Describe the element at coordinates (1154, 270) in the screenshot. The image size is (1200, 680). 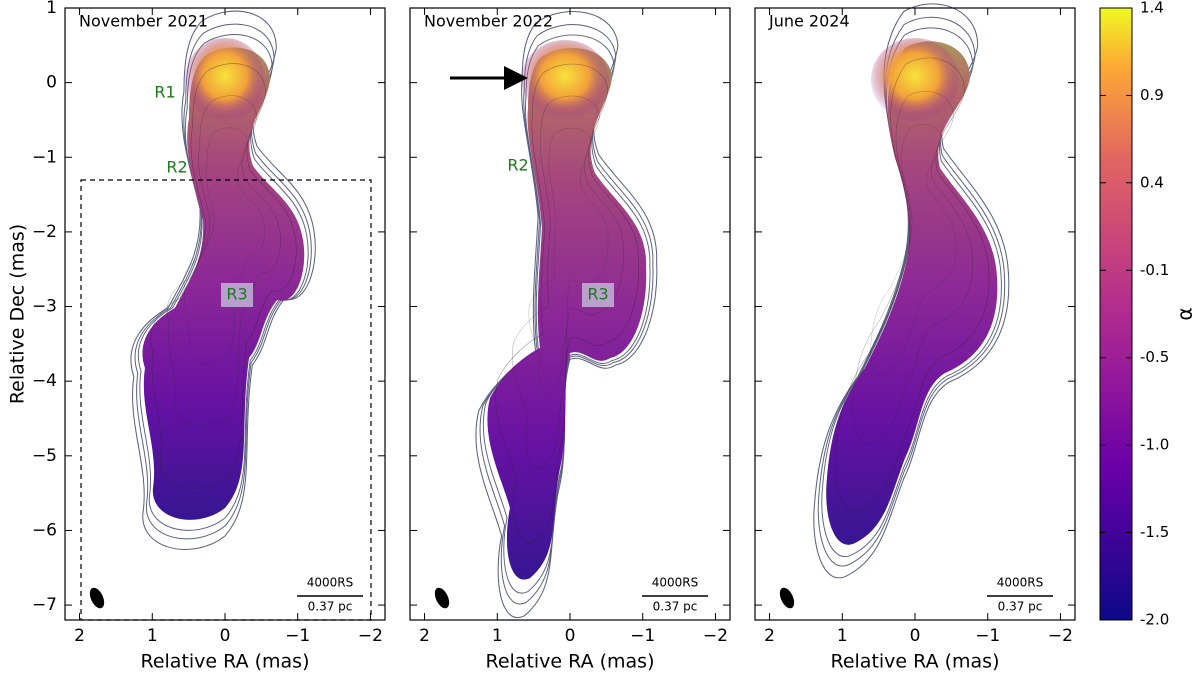
I see `colorbar-tick-label: -0.1` at that location.